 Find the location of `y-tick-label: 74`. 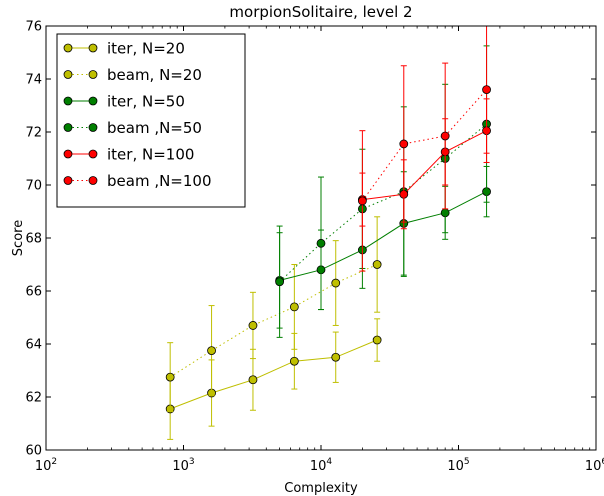

y-tick-label: 74 is located at coordinates (33, 80).